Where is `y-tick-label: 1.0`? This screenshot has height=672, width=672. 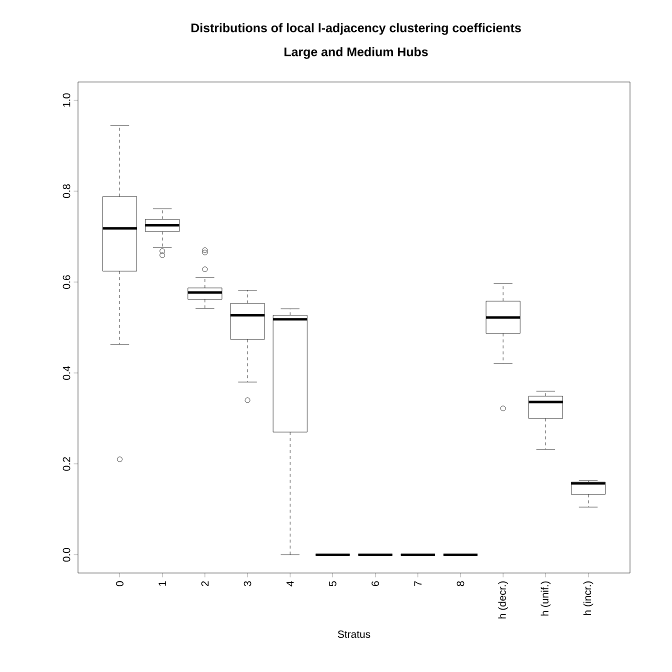
y-tick-label: 1.0 is located at coordinates (66, 100).